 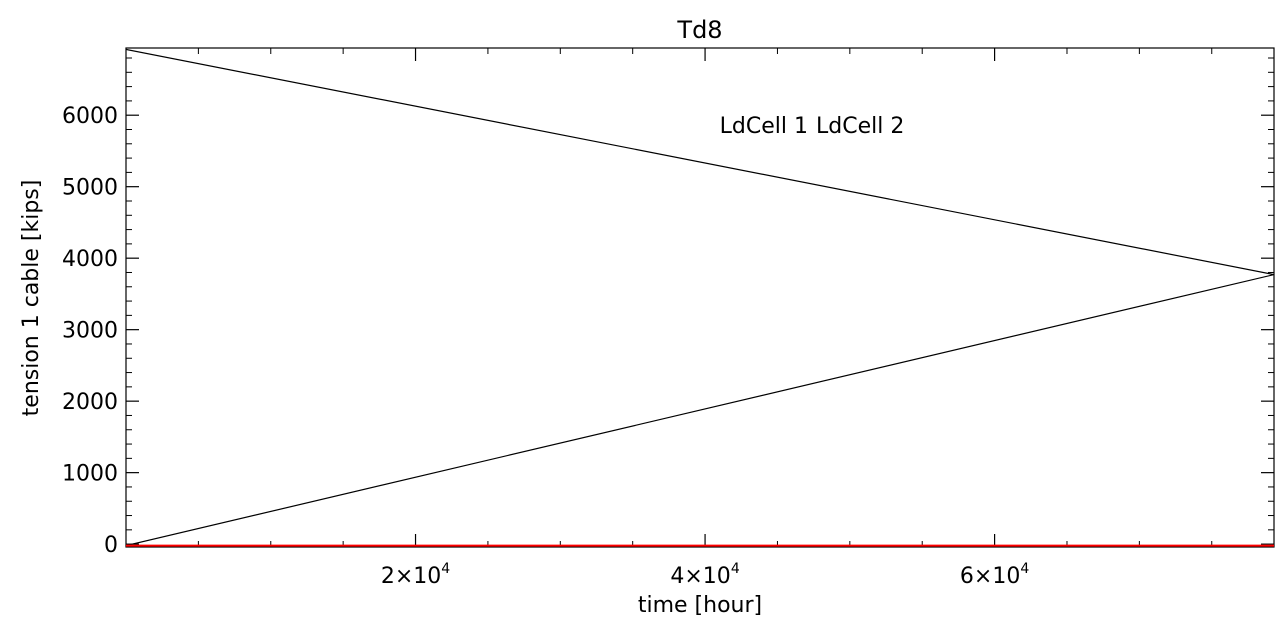 What do you see at coordinates (699, 30) in the screenshot?
I see `chart-title: Td8` at bounding box center [699, 30].